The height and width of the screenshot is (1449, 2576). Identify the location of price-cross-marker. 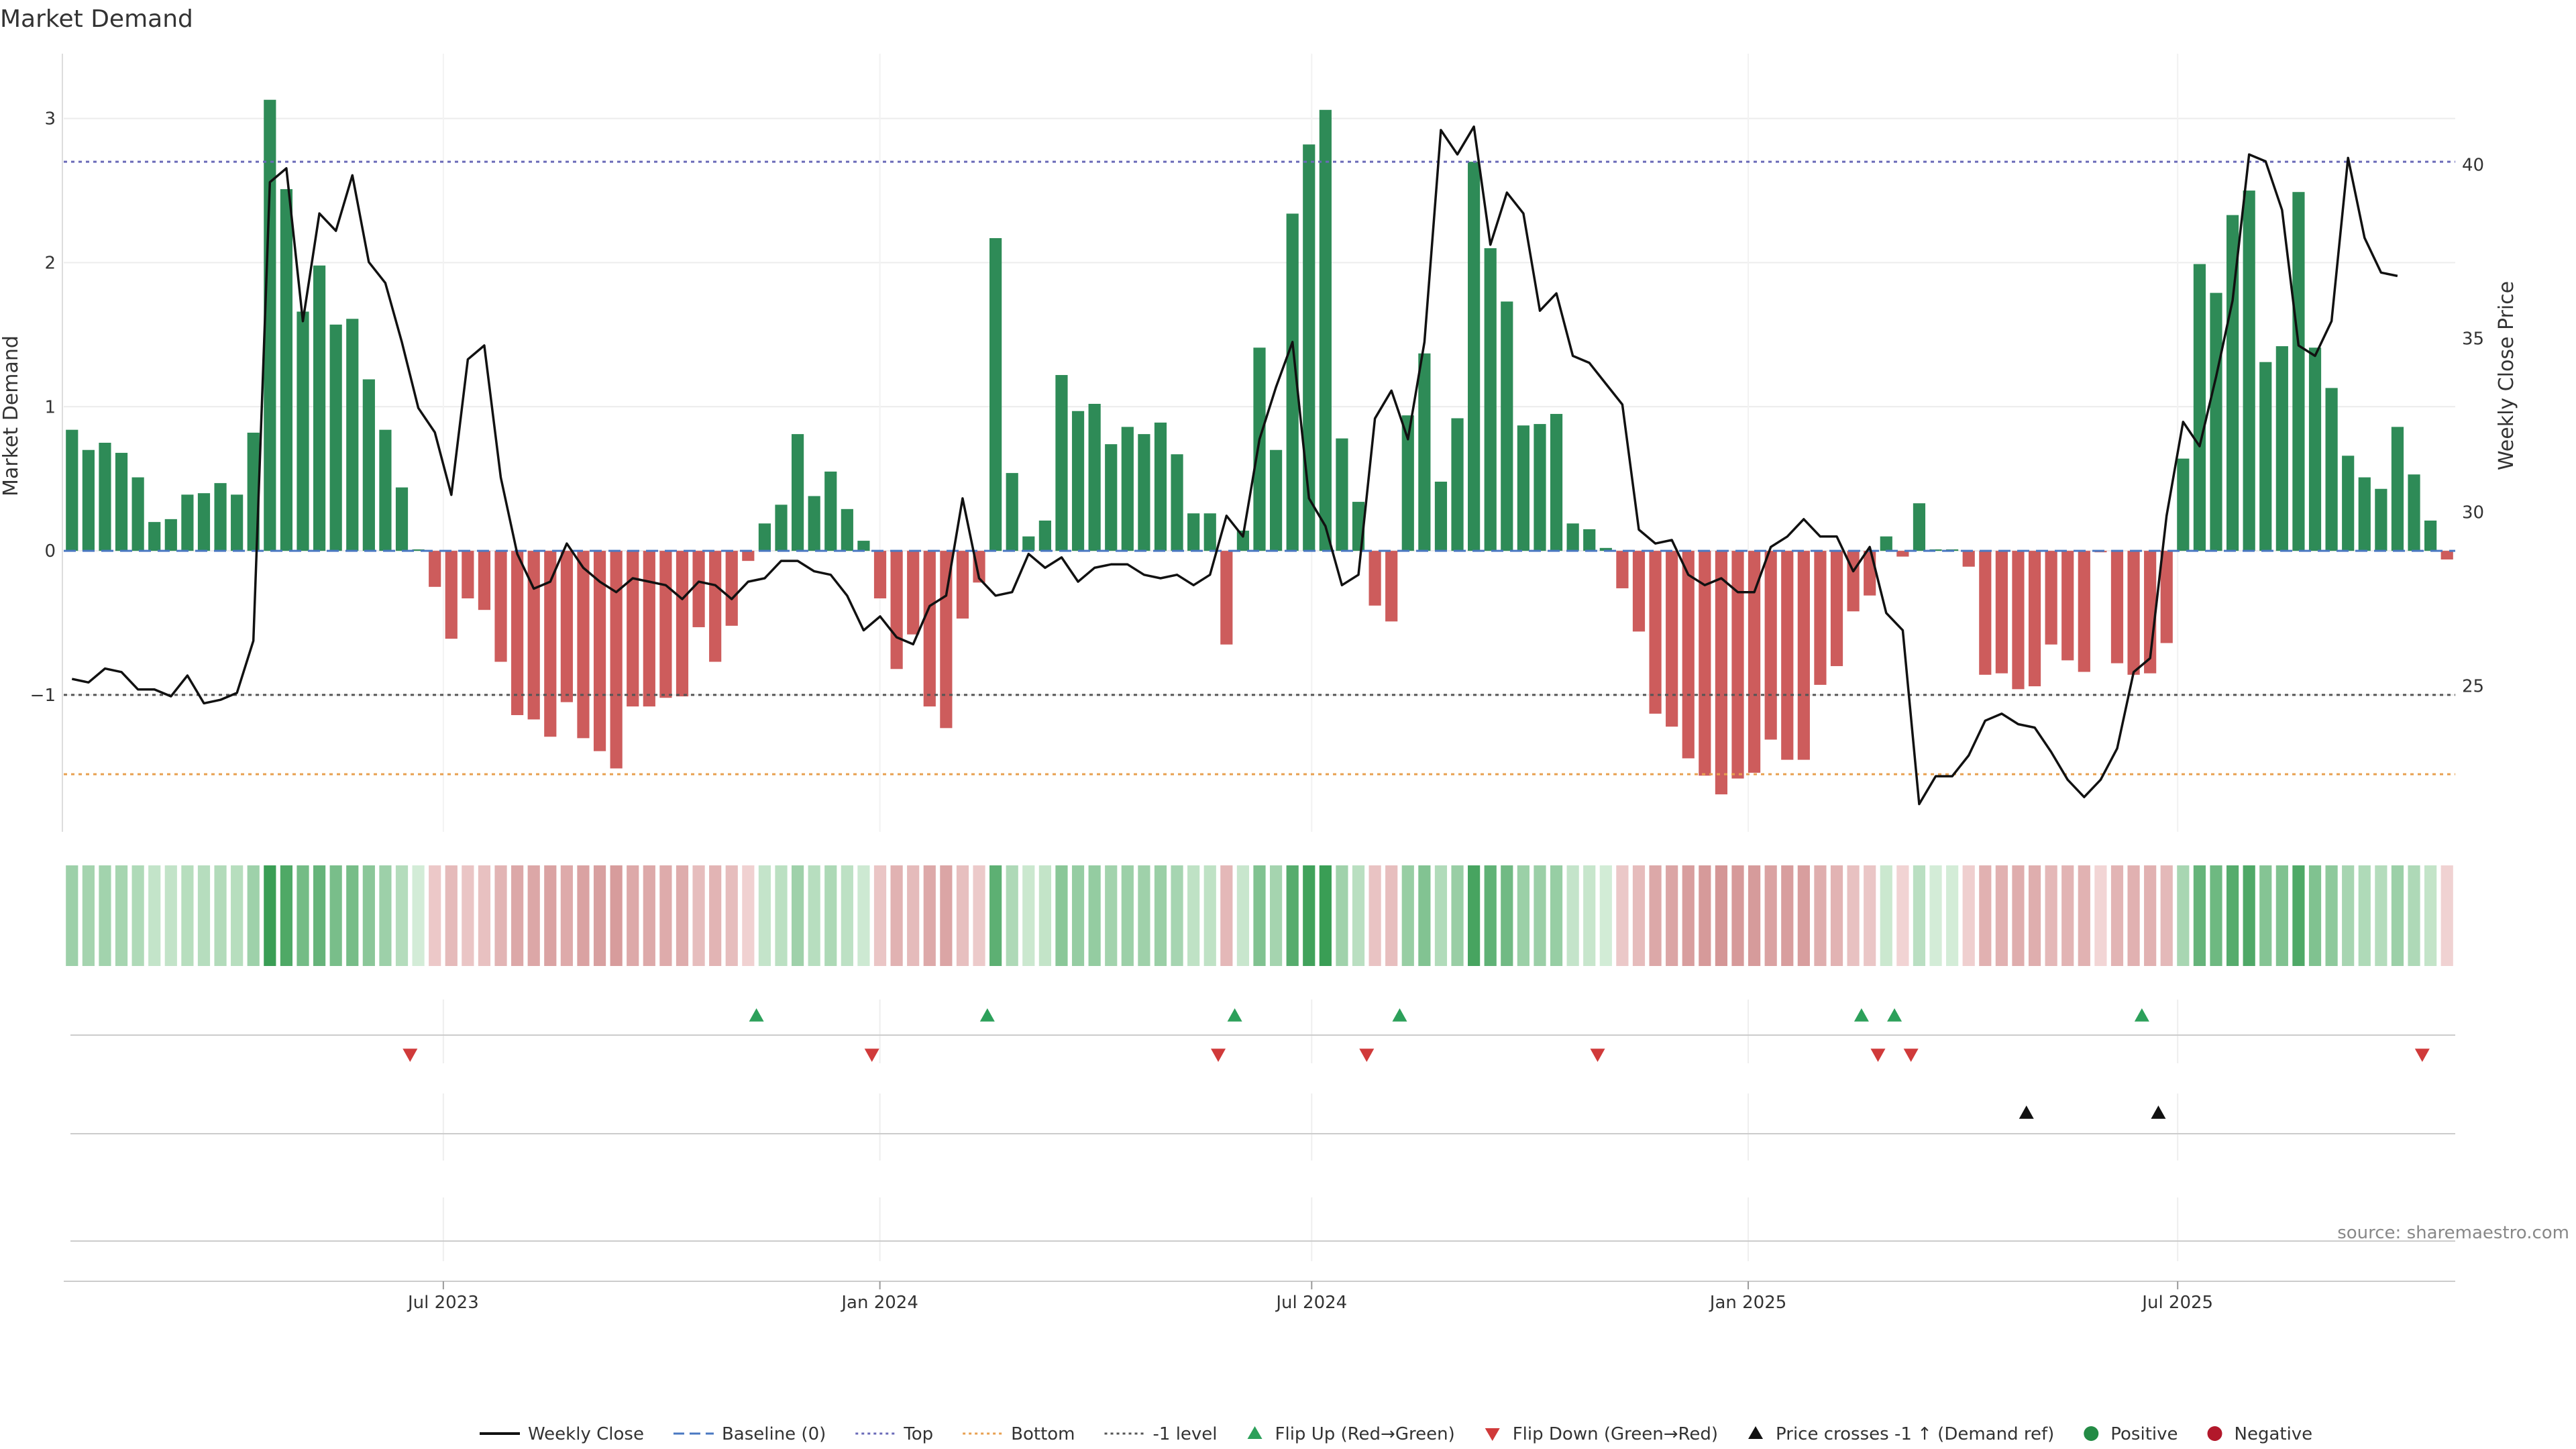
(2026, 1112).